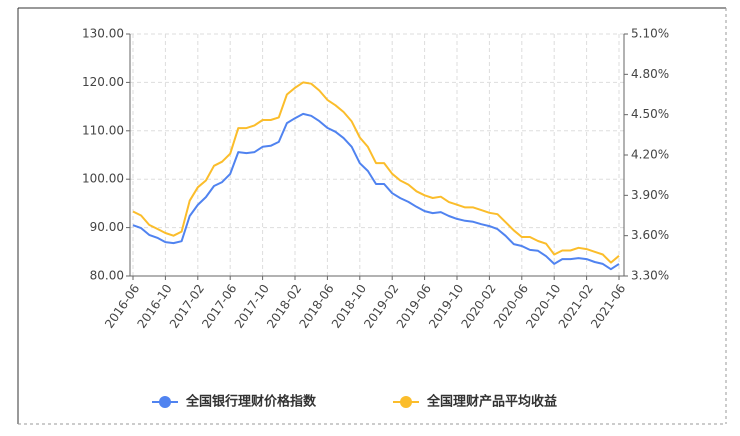  Describe the element at coordinates (251, 402) in the screenshot. I see `legend-label: 全国银行理财价格指数` at that location.